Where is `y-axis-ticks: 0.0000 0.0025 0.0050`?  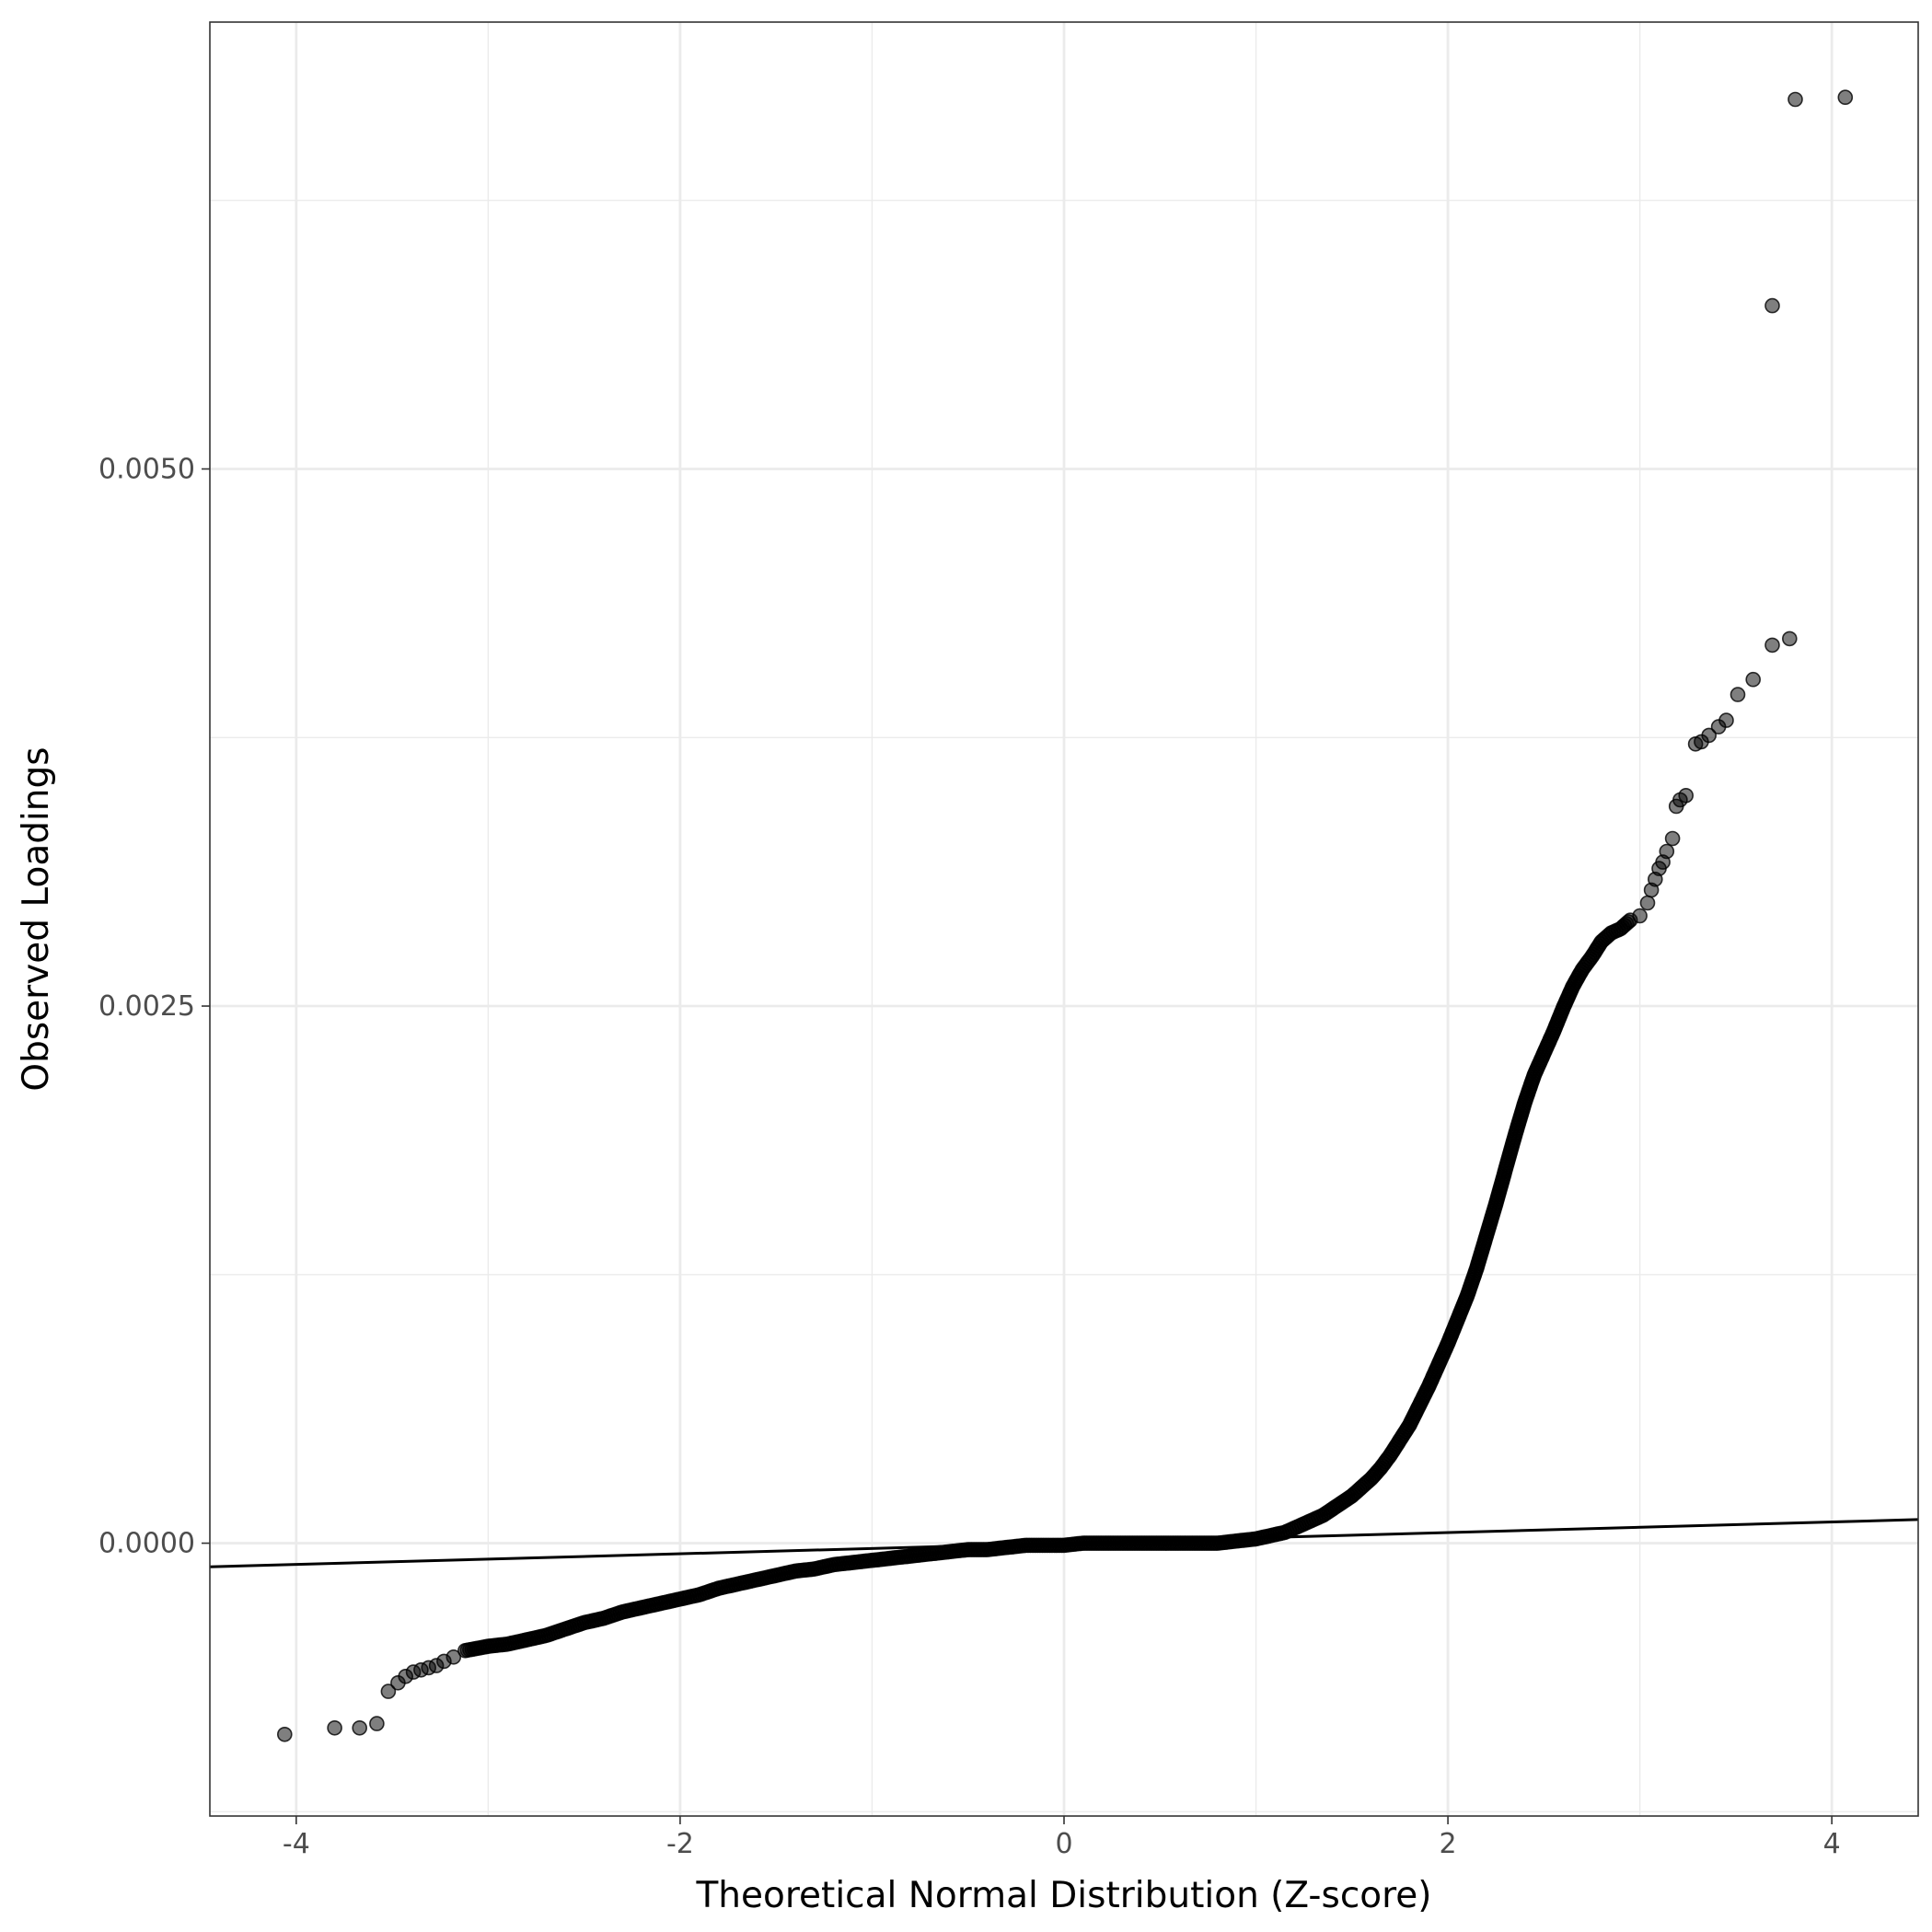
y-axis-ticks: 0.0000 0.0025 0.0050 is located at coordinates (154, 1007).